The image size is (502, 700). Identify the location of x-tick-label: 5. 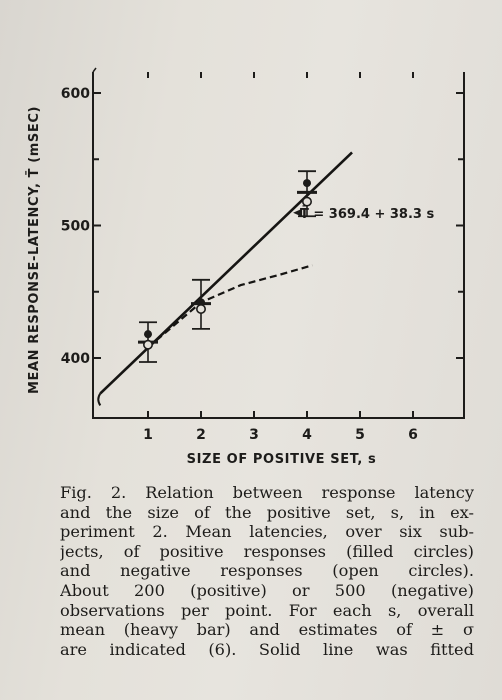
(360, 435).